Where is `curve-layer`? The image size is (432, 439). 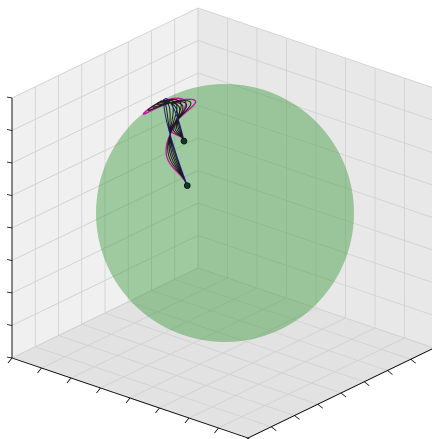
curve-layer is located at coordinates (169, 141).